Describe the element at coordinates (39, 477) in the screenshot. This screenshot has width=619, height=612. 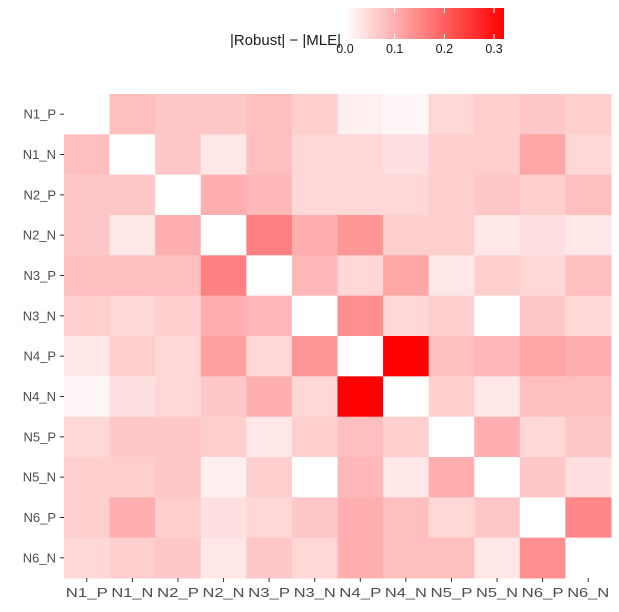
I see `y-tick-label: N5_N` at that location.